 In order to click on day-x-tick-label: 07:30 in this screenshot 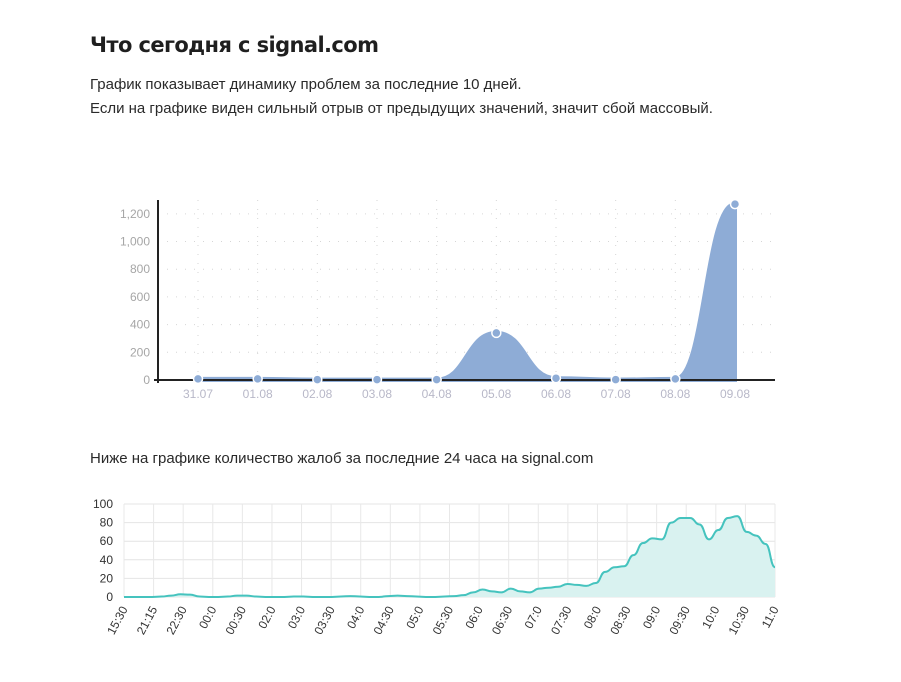, I will do `click(561, 620)`.